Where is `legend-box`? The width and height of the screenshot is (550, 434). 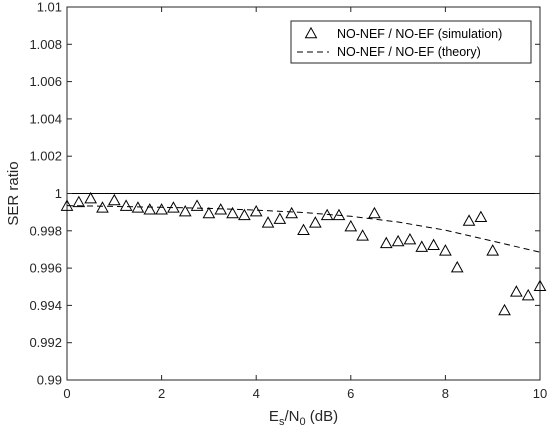 legend-box is located at coordinates (411, 42).